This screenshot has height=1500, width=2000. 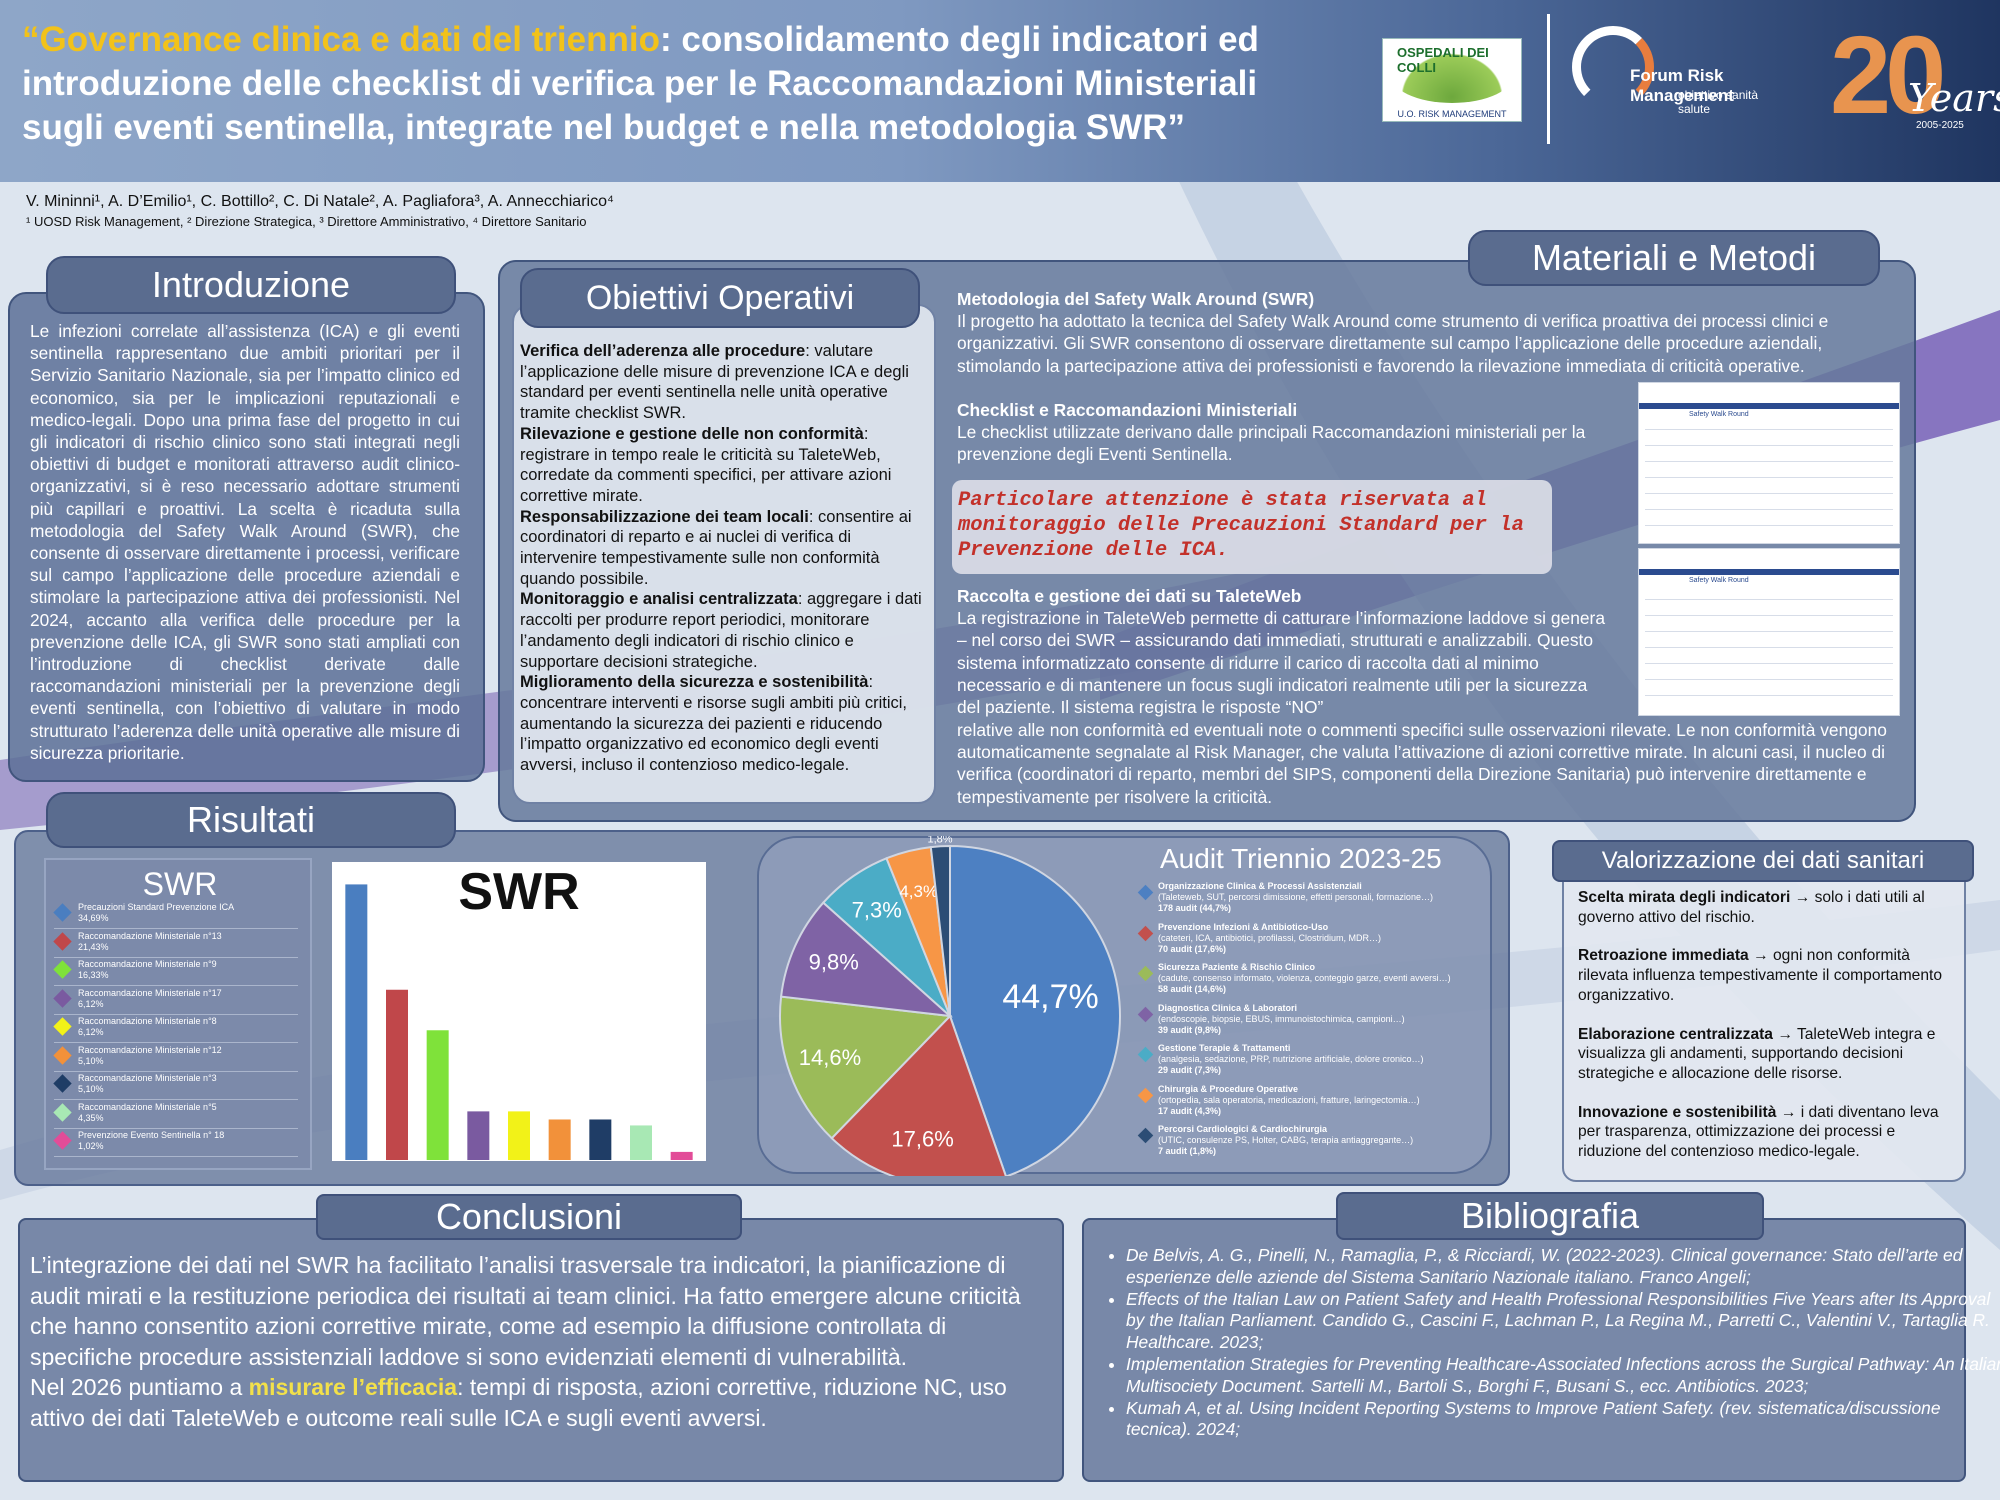 I want to click on title-quote: “, so click(x=31, y=39).